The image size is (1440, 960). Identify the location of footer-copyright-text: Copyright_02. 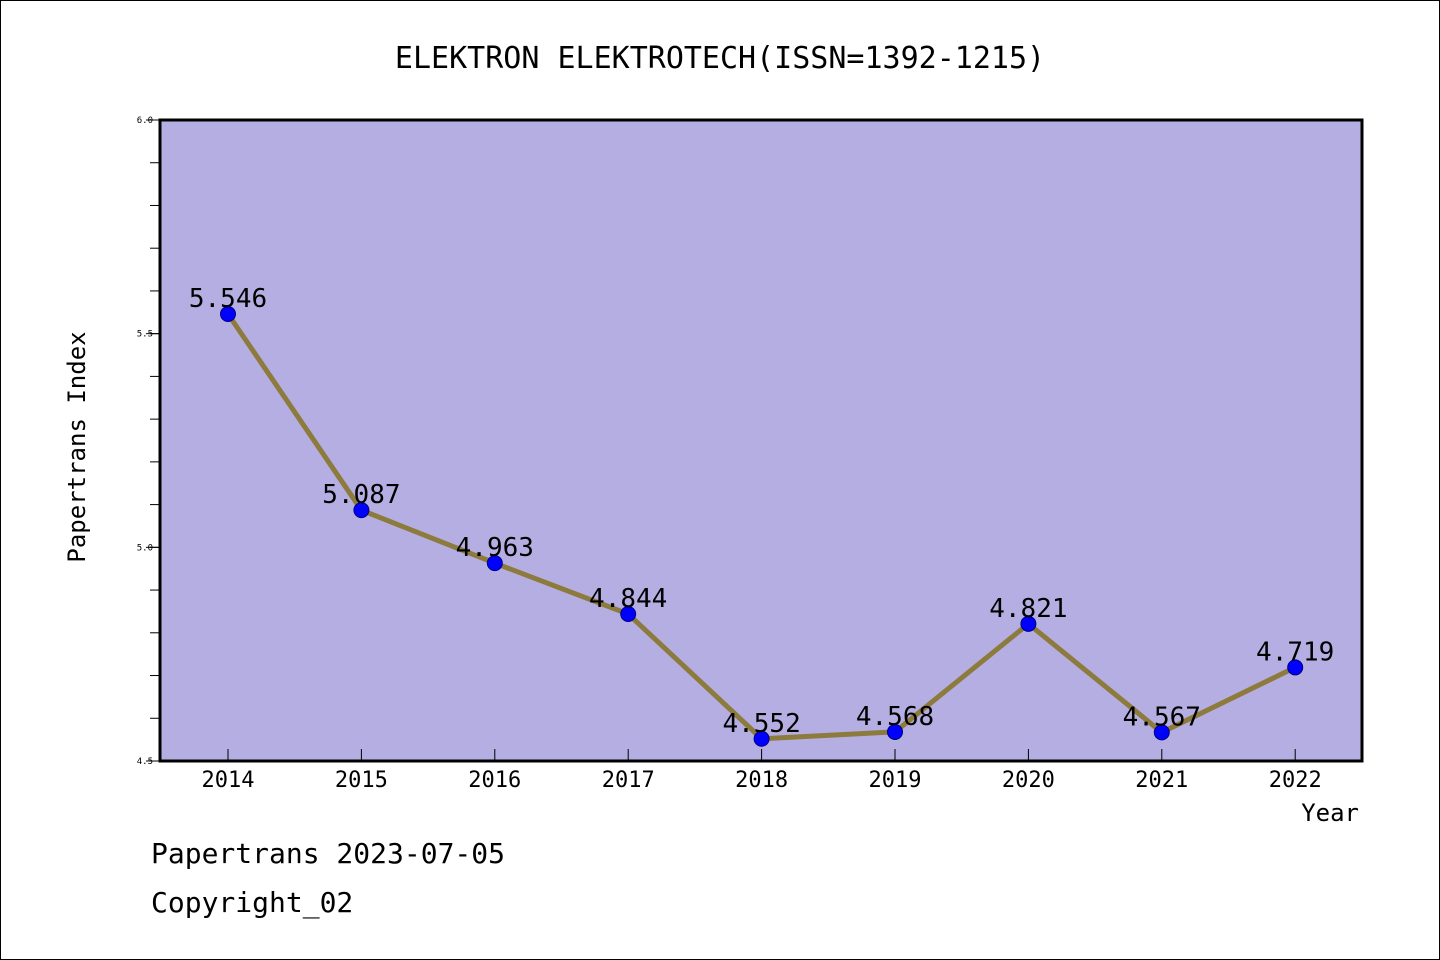
(252, 902).